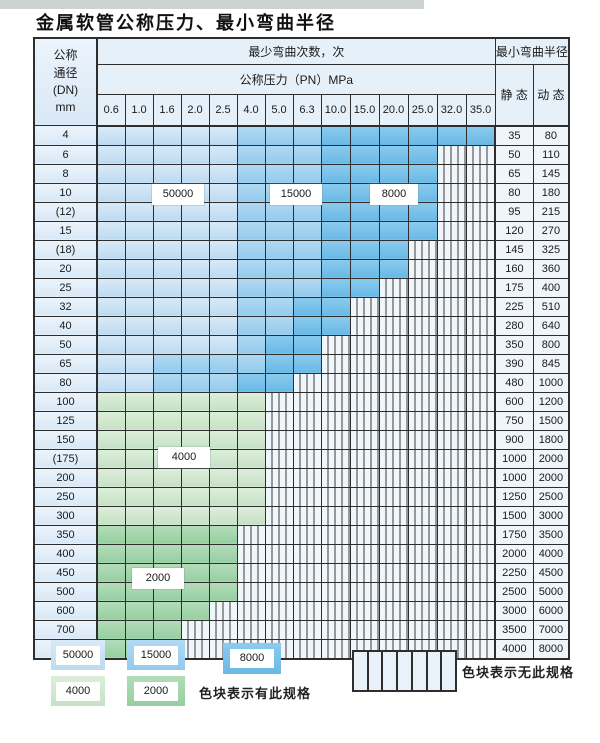 The image size is (600, 743). Describe the element at coordinates (65, 572) in the screenshot. I see `dn-cell: 450` at that location.